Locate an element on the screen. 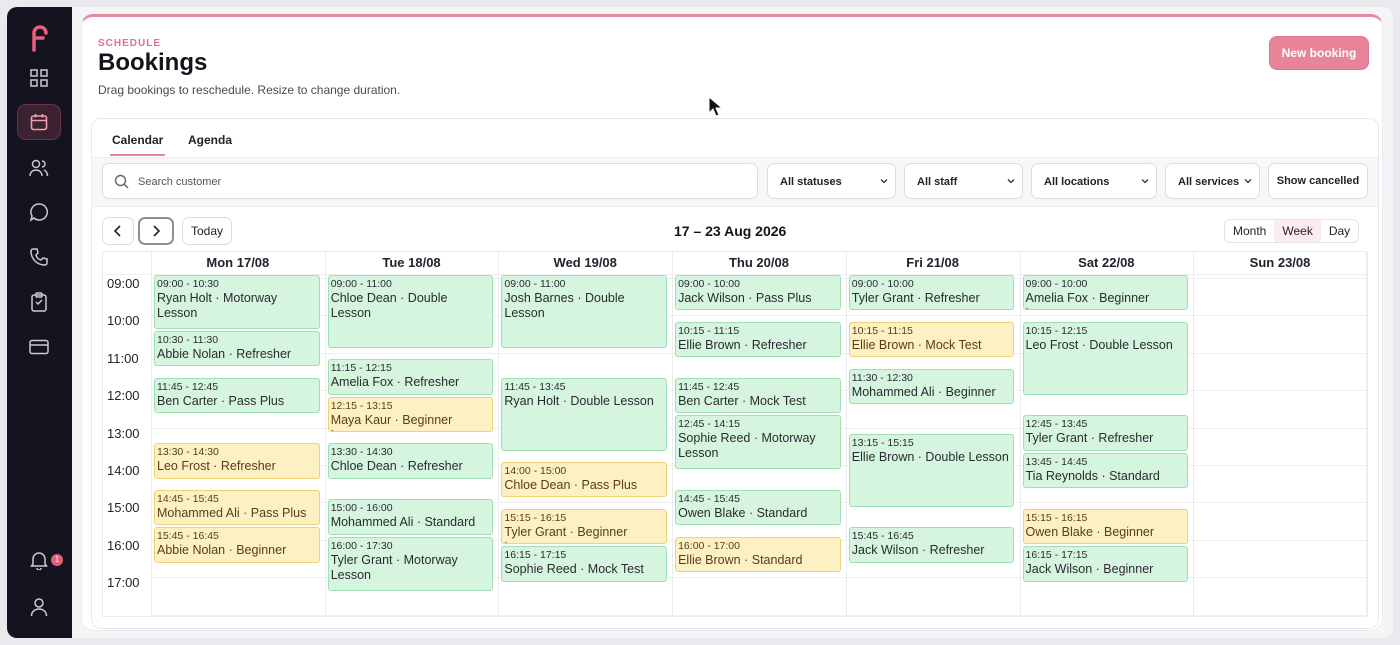 The height and width of the screenshot is (645, 1400). booking-event: 15:45 - 16:45 Jack Wilson · Refresher is located at coordinates (931, 545).